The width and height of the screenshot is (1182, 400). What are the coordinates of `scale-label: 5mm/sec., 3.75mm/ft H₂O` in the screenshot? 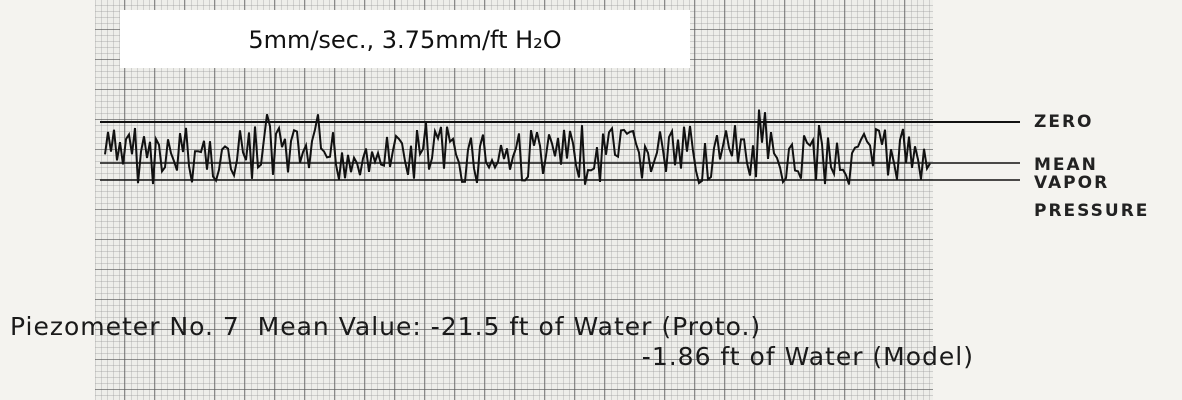 It's located at (404, 40).